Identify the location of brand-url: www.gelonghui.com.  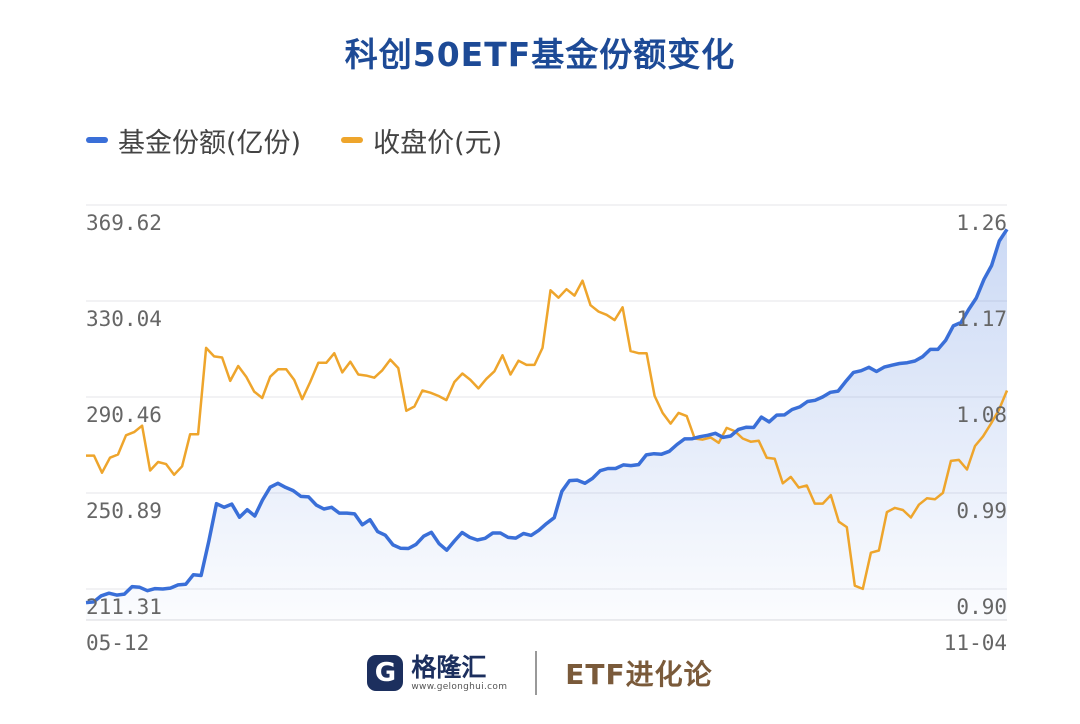
(459, 686).